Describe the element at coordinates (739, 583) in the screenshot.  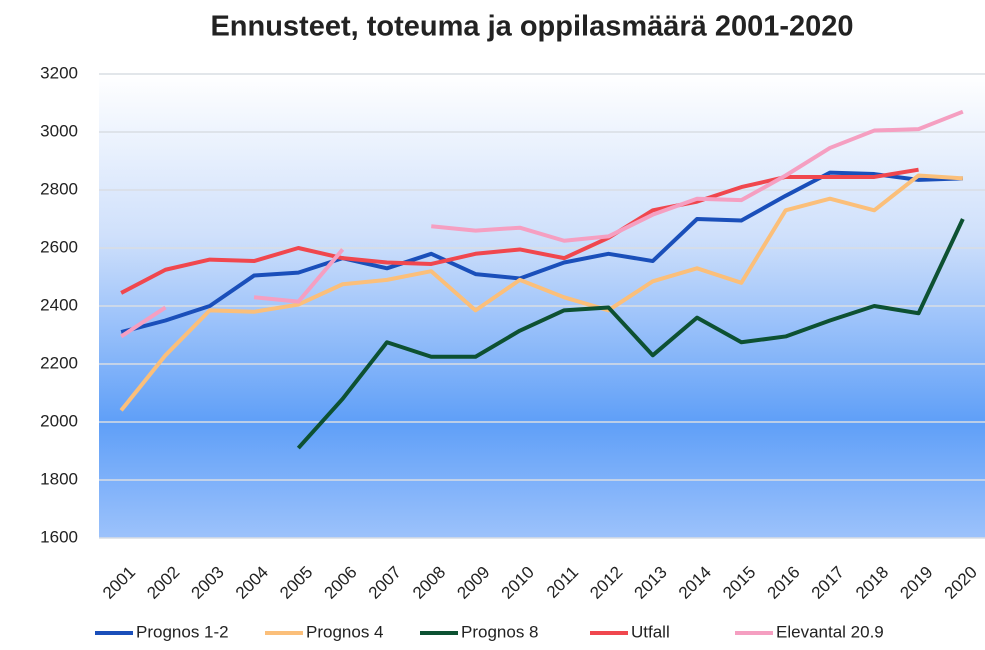
I see `x-tick-label: 2015` at that location.